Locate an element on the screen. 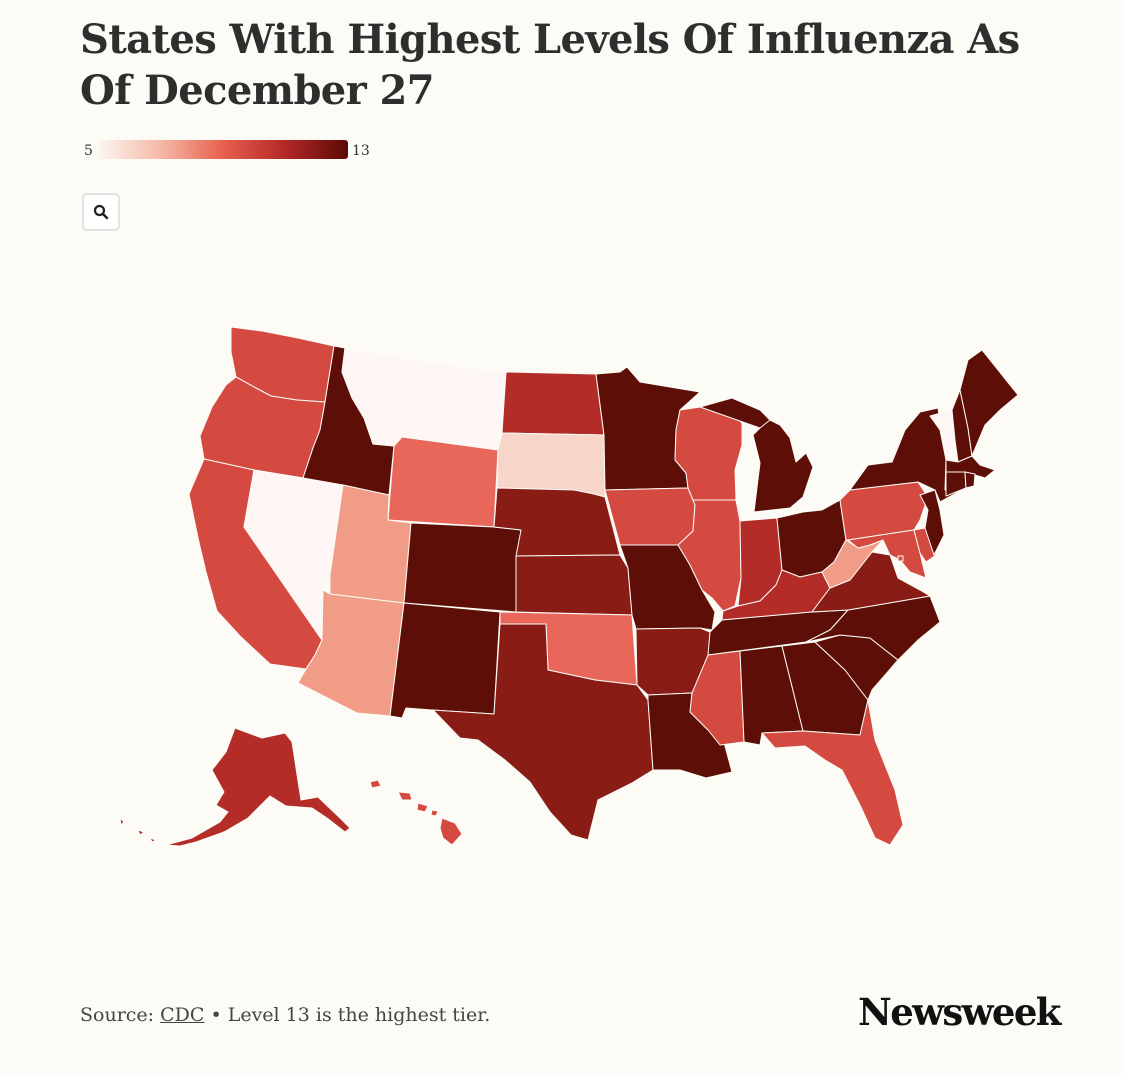 Image resolution: width=1123 pixels, height=1075 pixels. state-vermont is located at coordinates (942, 435).